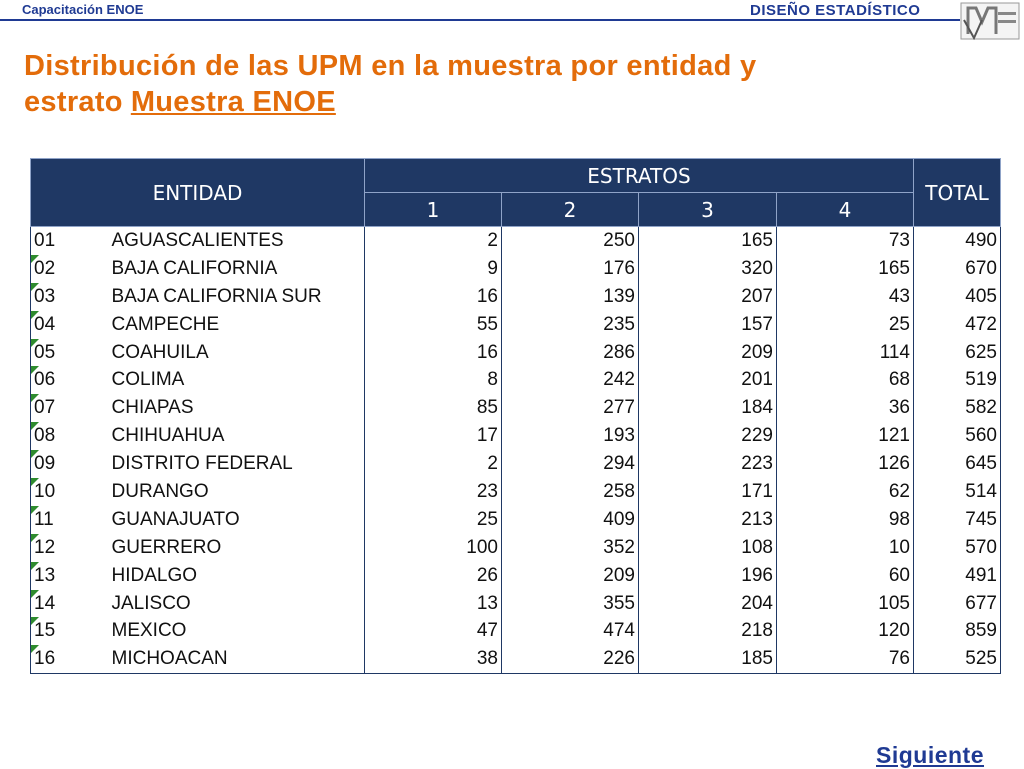  What do you see at coordinates (69, 268) in the screenshot?
I see `table-cell: 02` at bounding box center [69, 268].